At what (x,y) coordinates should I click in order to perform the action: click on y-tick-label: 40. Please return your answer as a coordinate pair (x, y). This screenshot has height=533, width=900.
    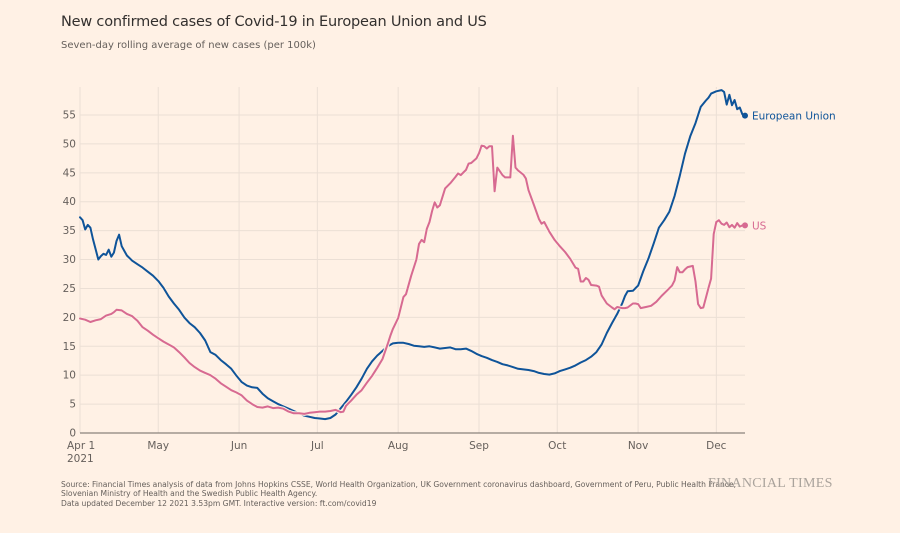
    Looking at the image, I should click on (69, 202).